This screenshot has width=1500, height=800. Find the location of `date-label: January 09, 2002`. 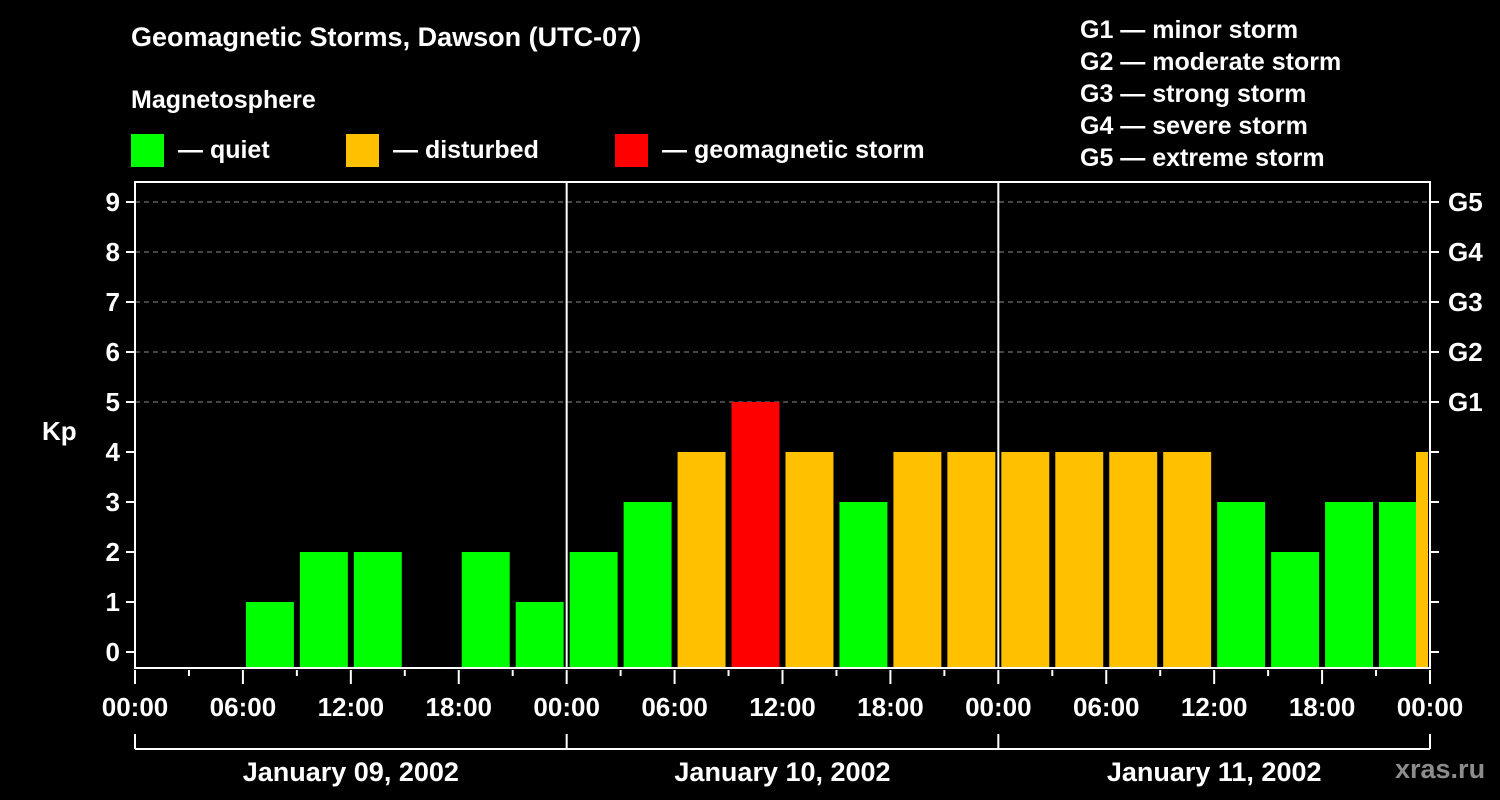

date-label: January 09, 2002 is located at coordinates (351, 772).